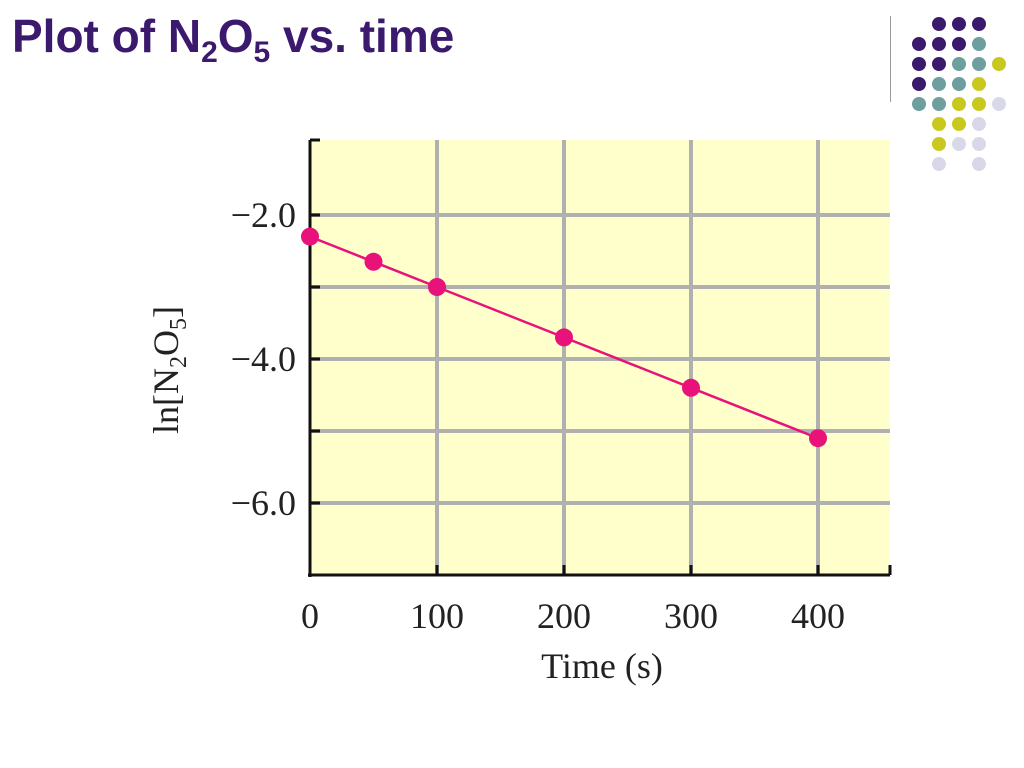 This screenshot has height=768, width=1024. What do you see at coordinates (564, 616) in the screenshot?
I see `x-tick-label: 200` at bounding box center [564, 616].